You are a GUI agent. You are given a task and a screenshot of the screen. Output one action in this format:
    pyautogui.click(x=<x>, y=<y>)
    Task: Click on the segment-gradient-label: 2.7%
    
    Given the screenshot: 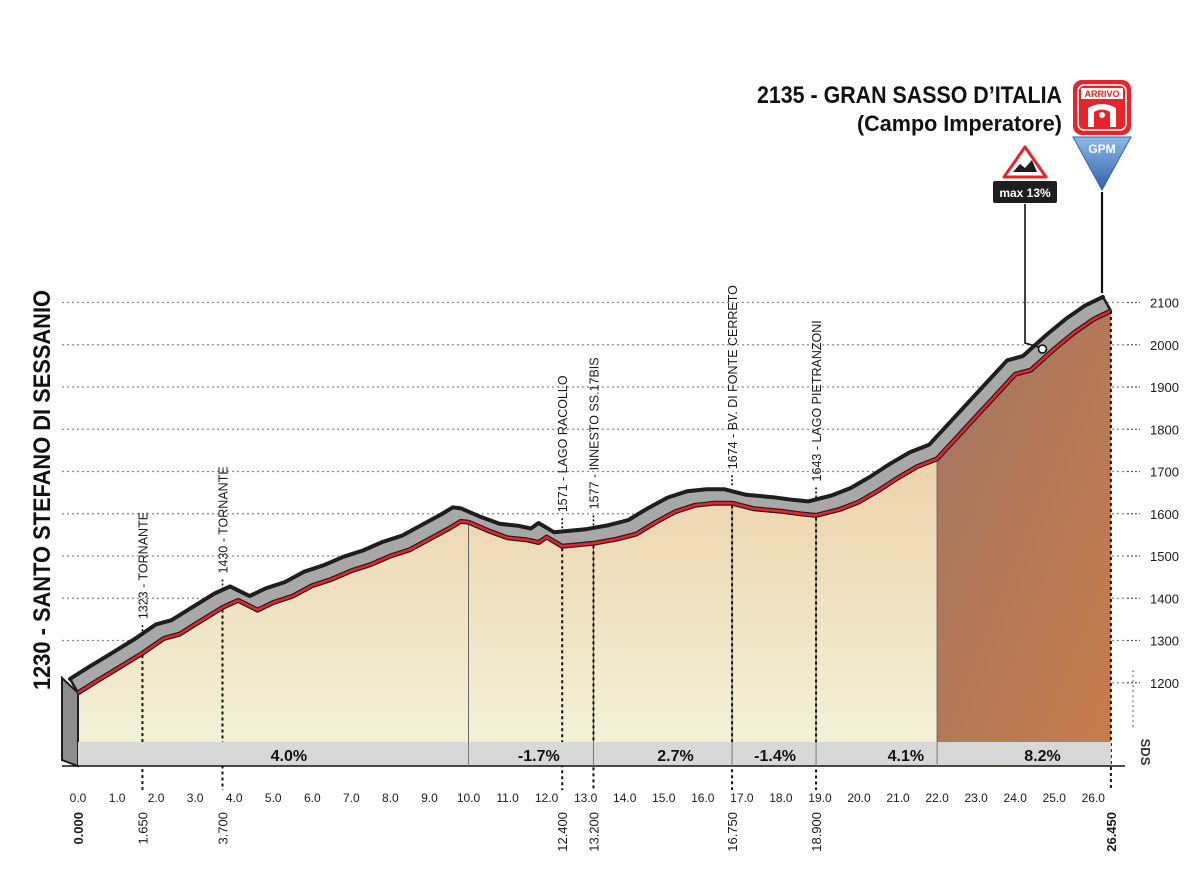 What is the action you would take?
    pyautogui.click(x=675, y=756)
    